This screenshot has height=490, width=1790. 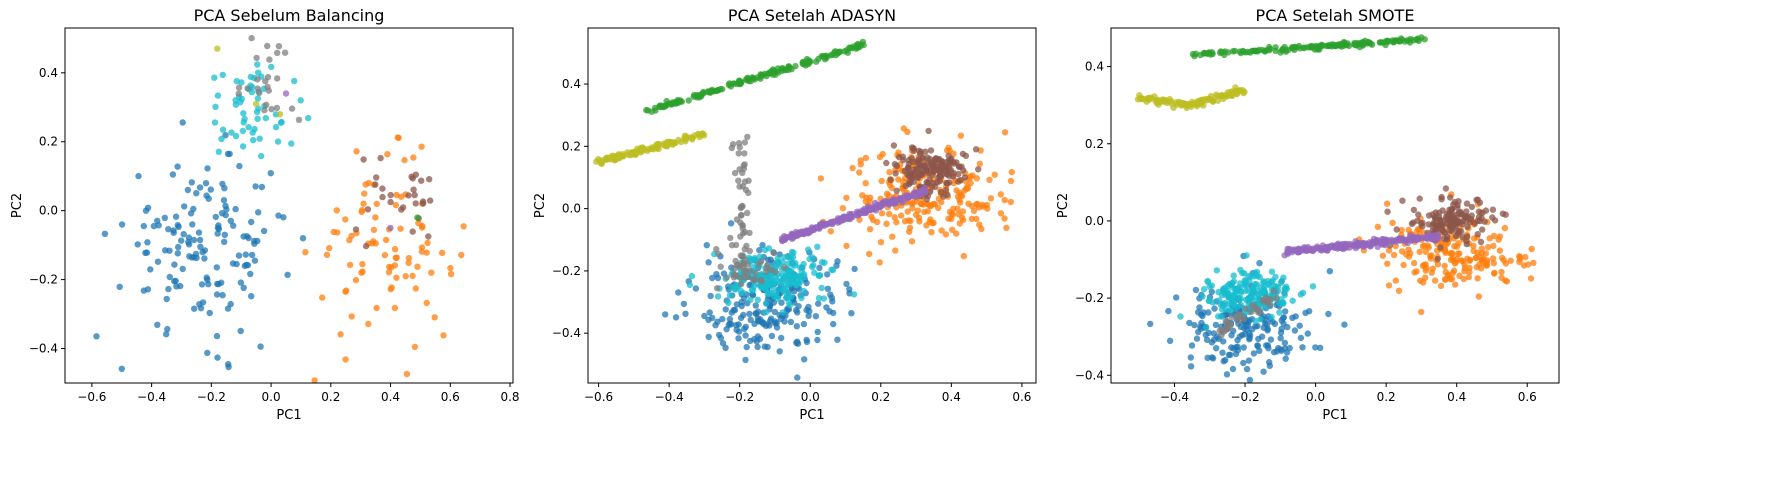 I want to click on x-tick-label: −0.4, so click(x=1174, y=397).